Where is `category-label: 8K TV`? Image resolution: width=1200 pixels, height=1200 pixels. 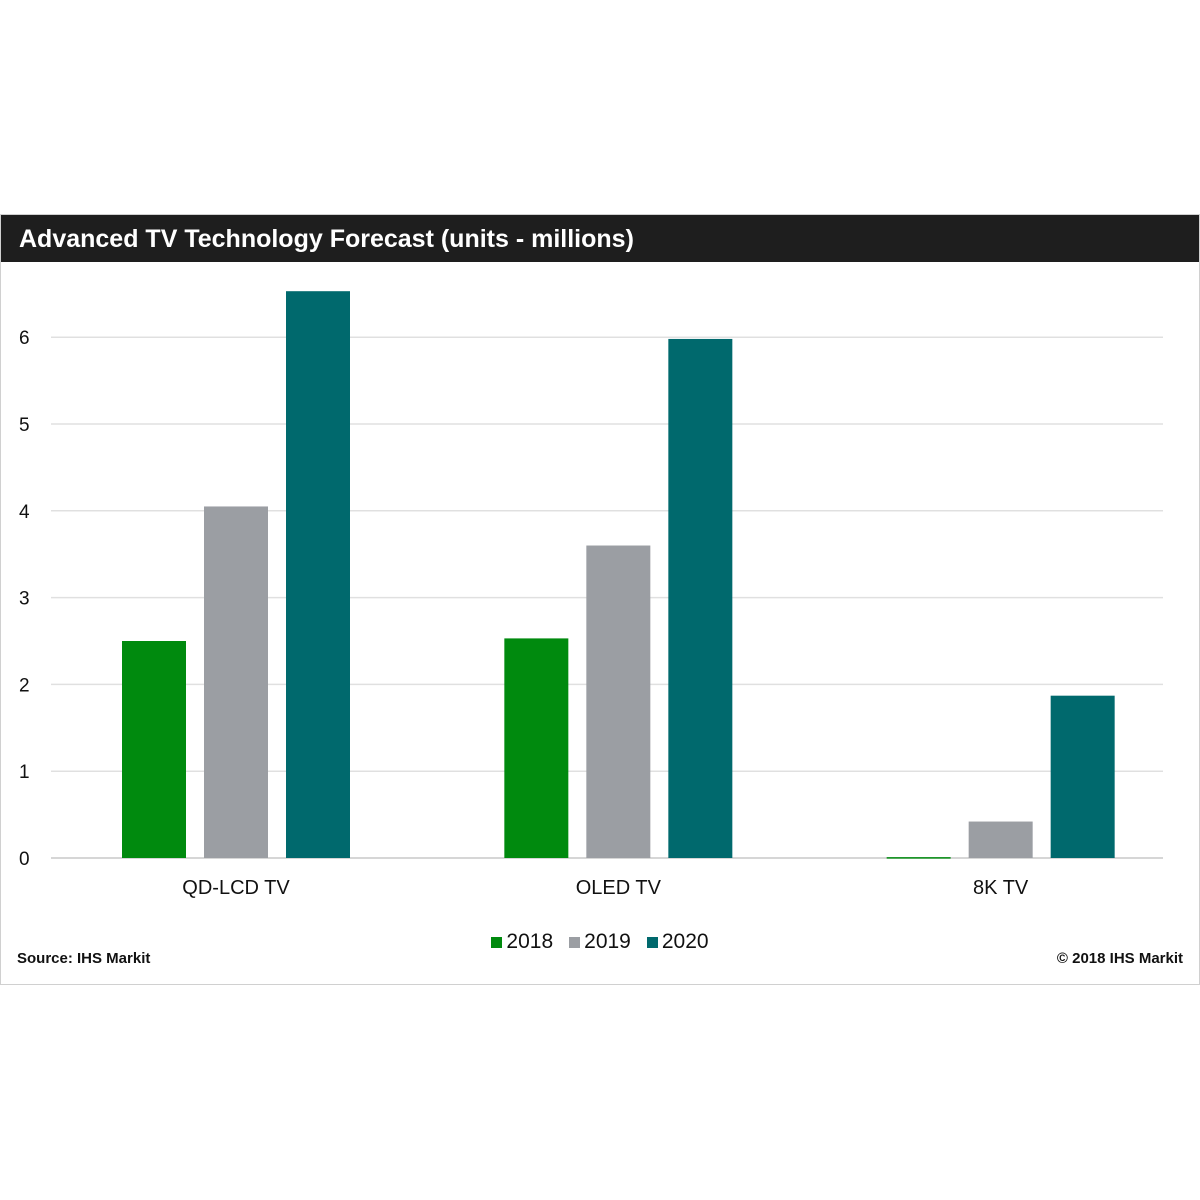 category-label: 8K TV is located at coordinates (1001, 888).